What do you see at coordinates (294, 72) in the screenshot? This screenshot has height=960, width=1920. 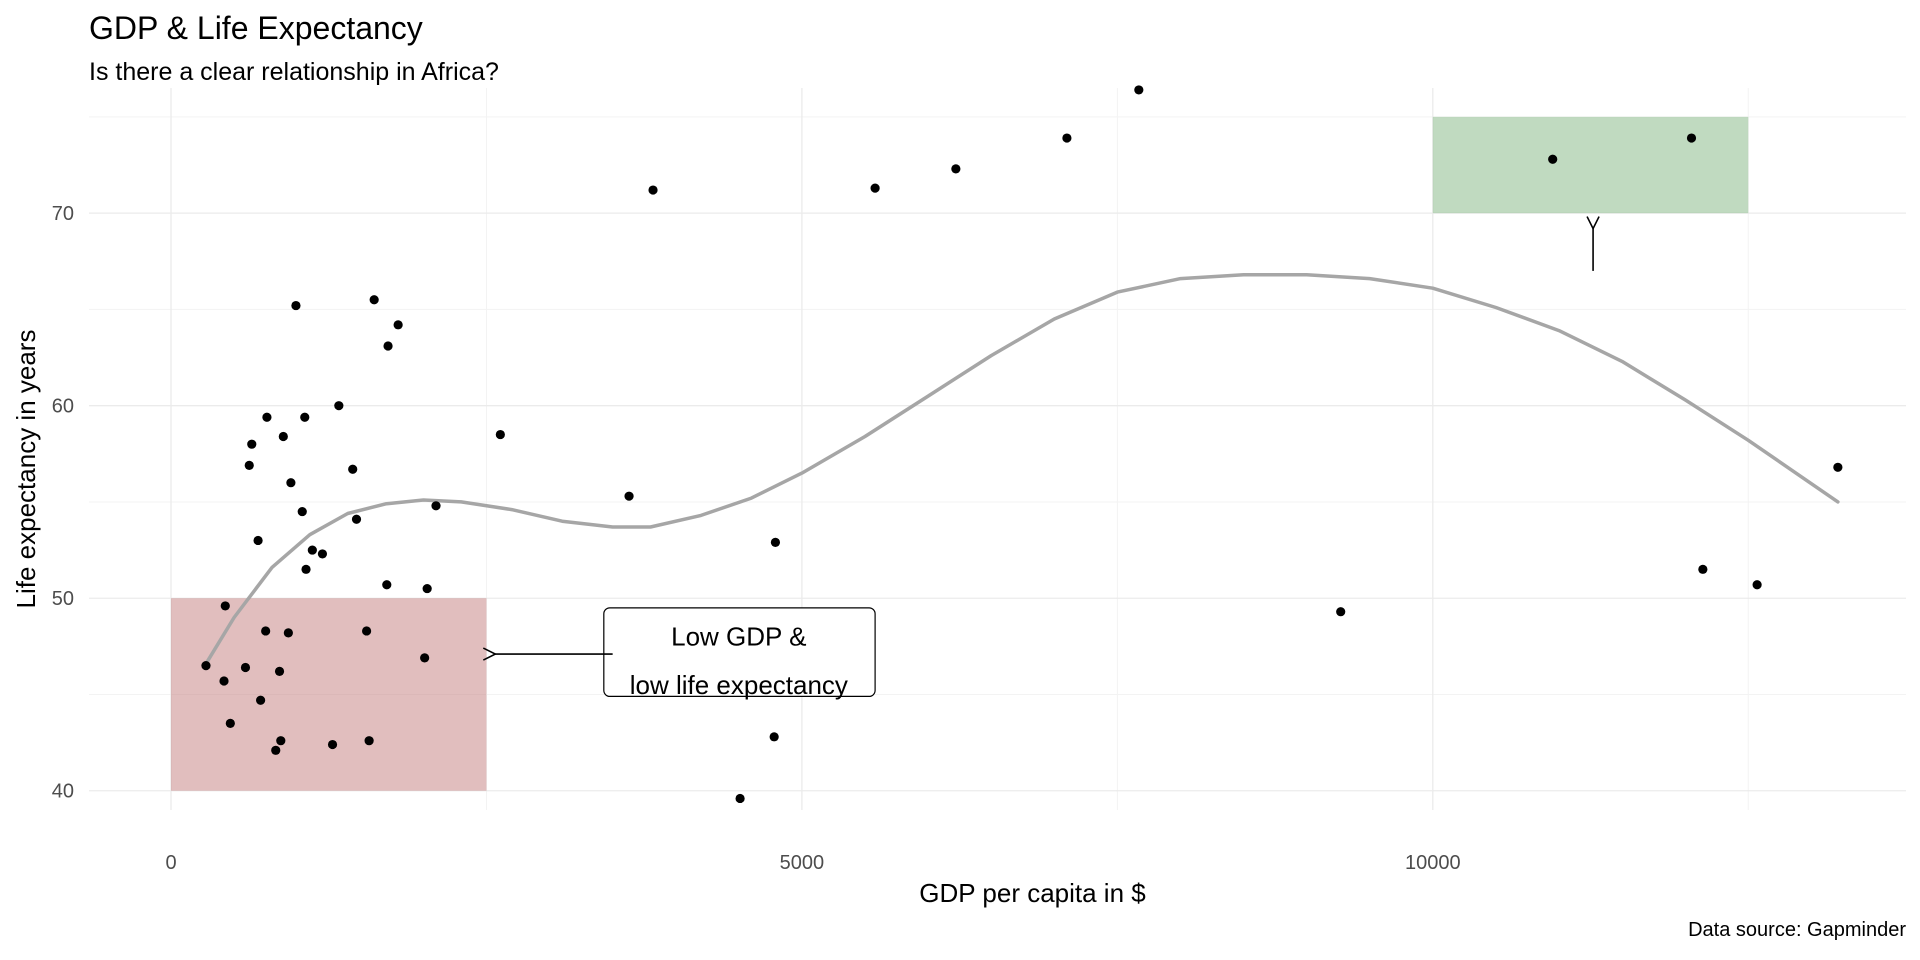 I see `chart-subtitle: Is there a clear relationship in Africa?` at bounding box center [294, 72].